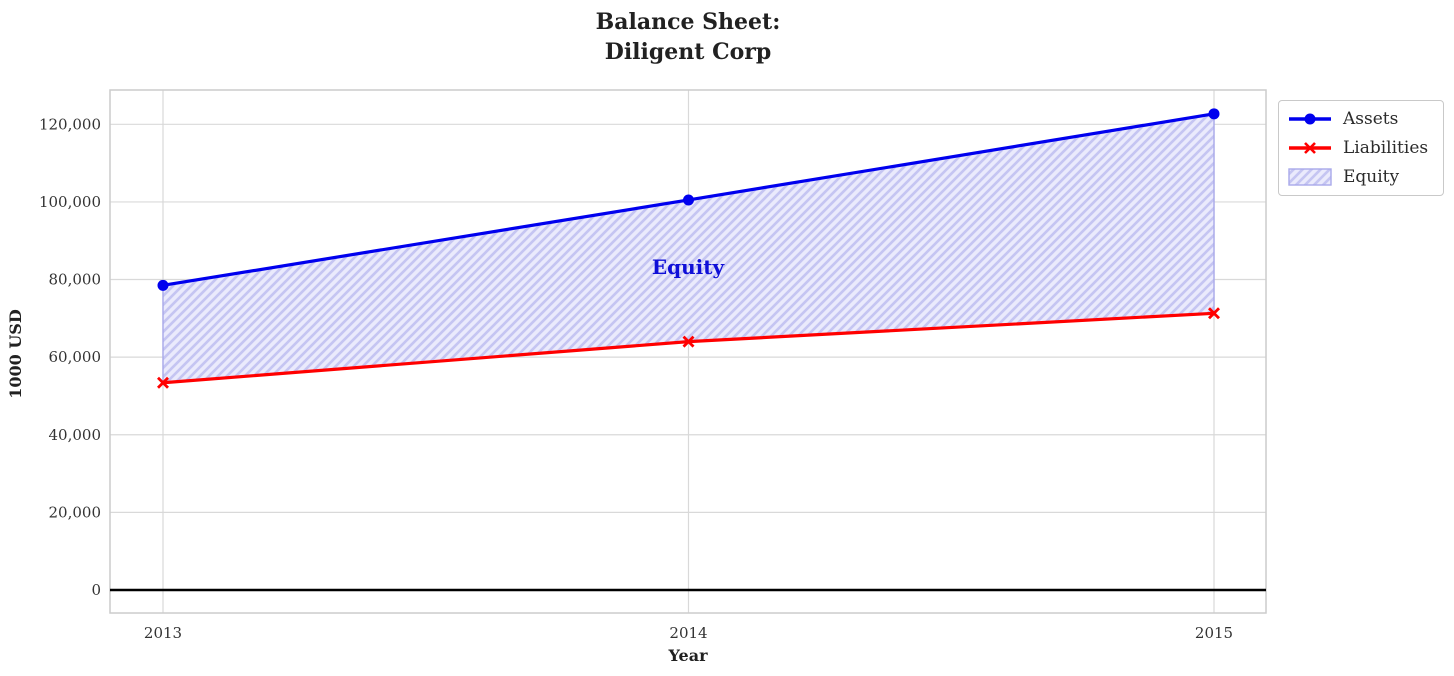 The width and height of the screenshot is (1454, 676). Describe the element at coordinates (163, 633) in the screenshot. I see `x-tick-label: 2013` at that location.